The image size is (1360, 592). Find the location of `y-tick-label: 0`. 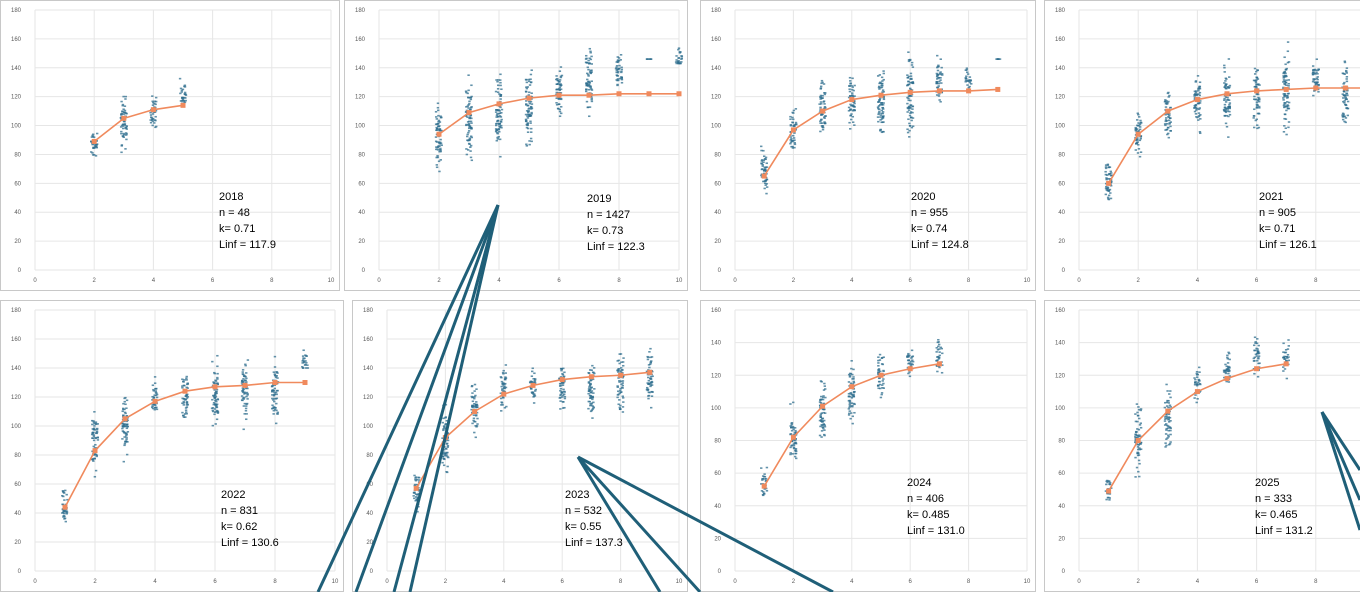

y-tick-label: 0 is located at coordinates (720, 271).